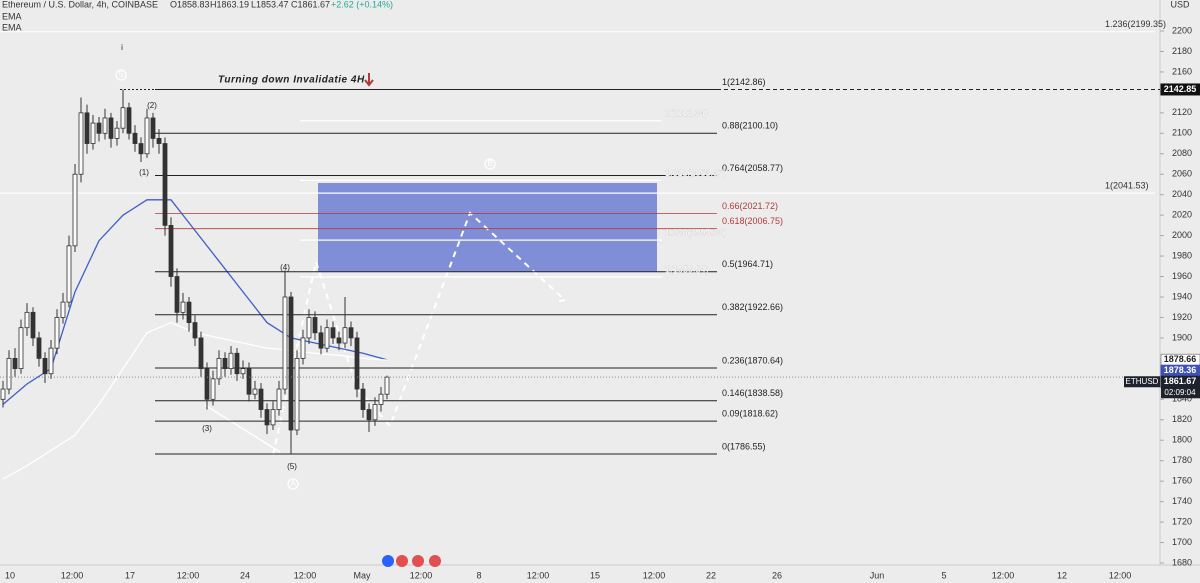 This screenshot has width=1200, height=583. Describe the element at coordinates (1182, 440) in the screenshot. I see `price-tick-label: 1800` at that location.